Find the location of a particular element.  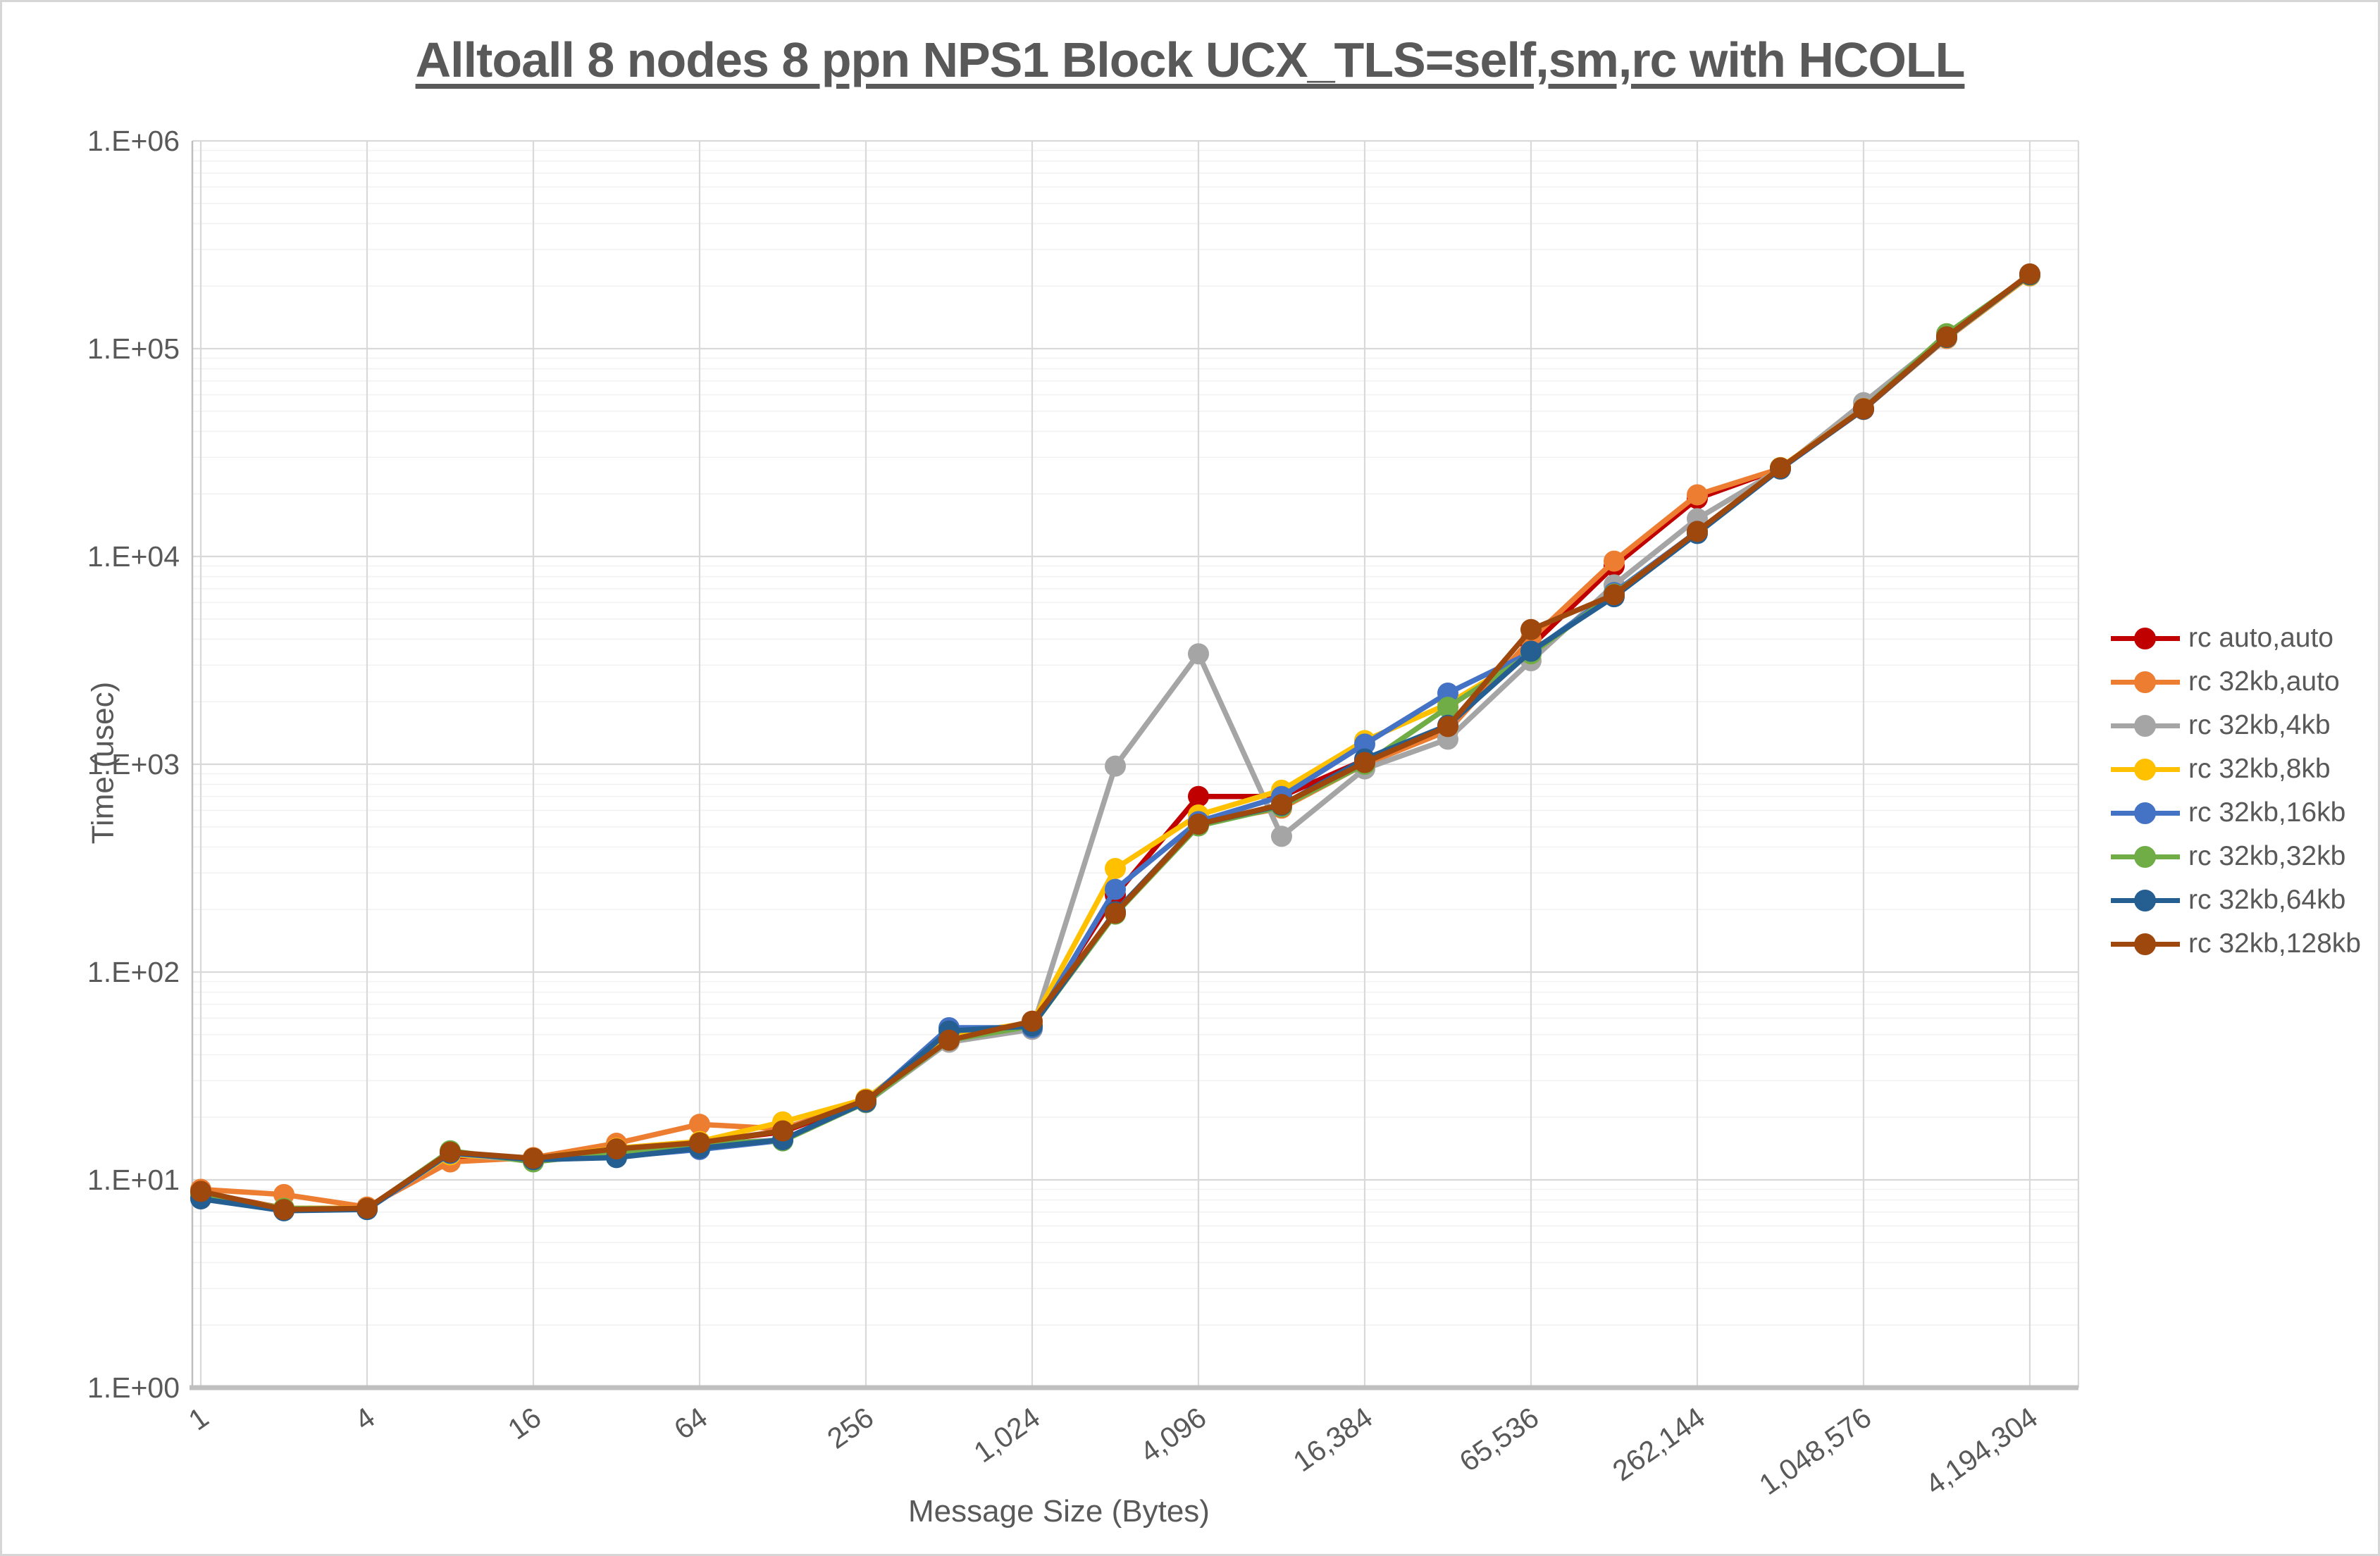

legend-label: rc 32kb,auto is located at coordinates (2264, 681).